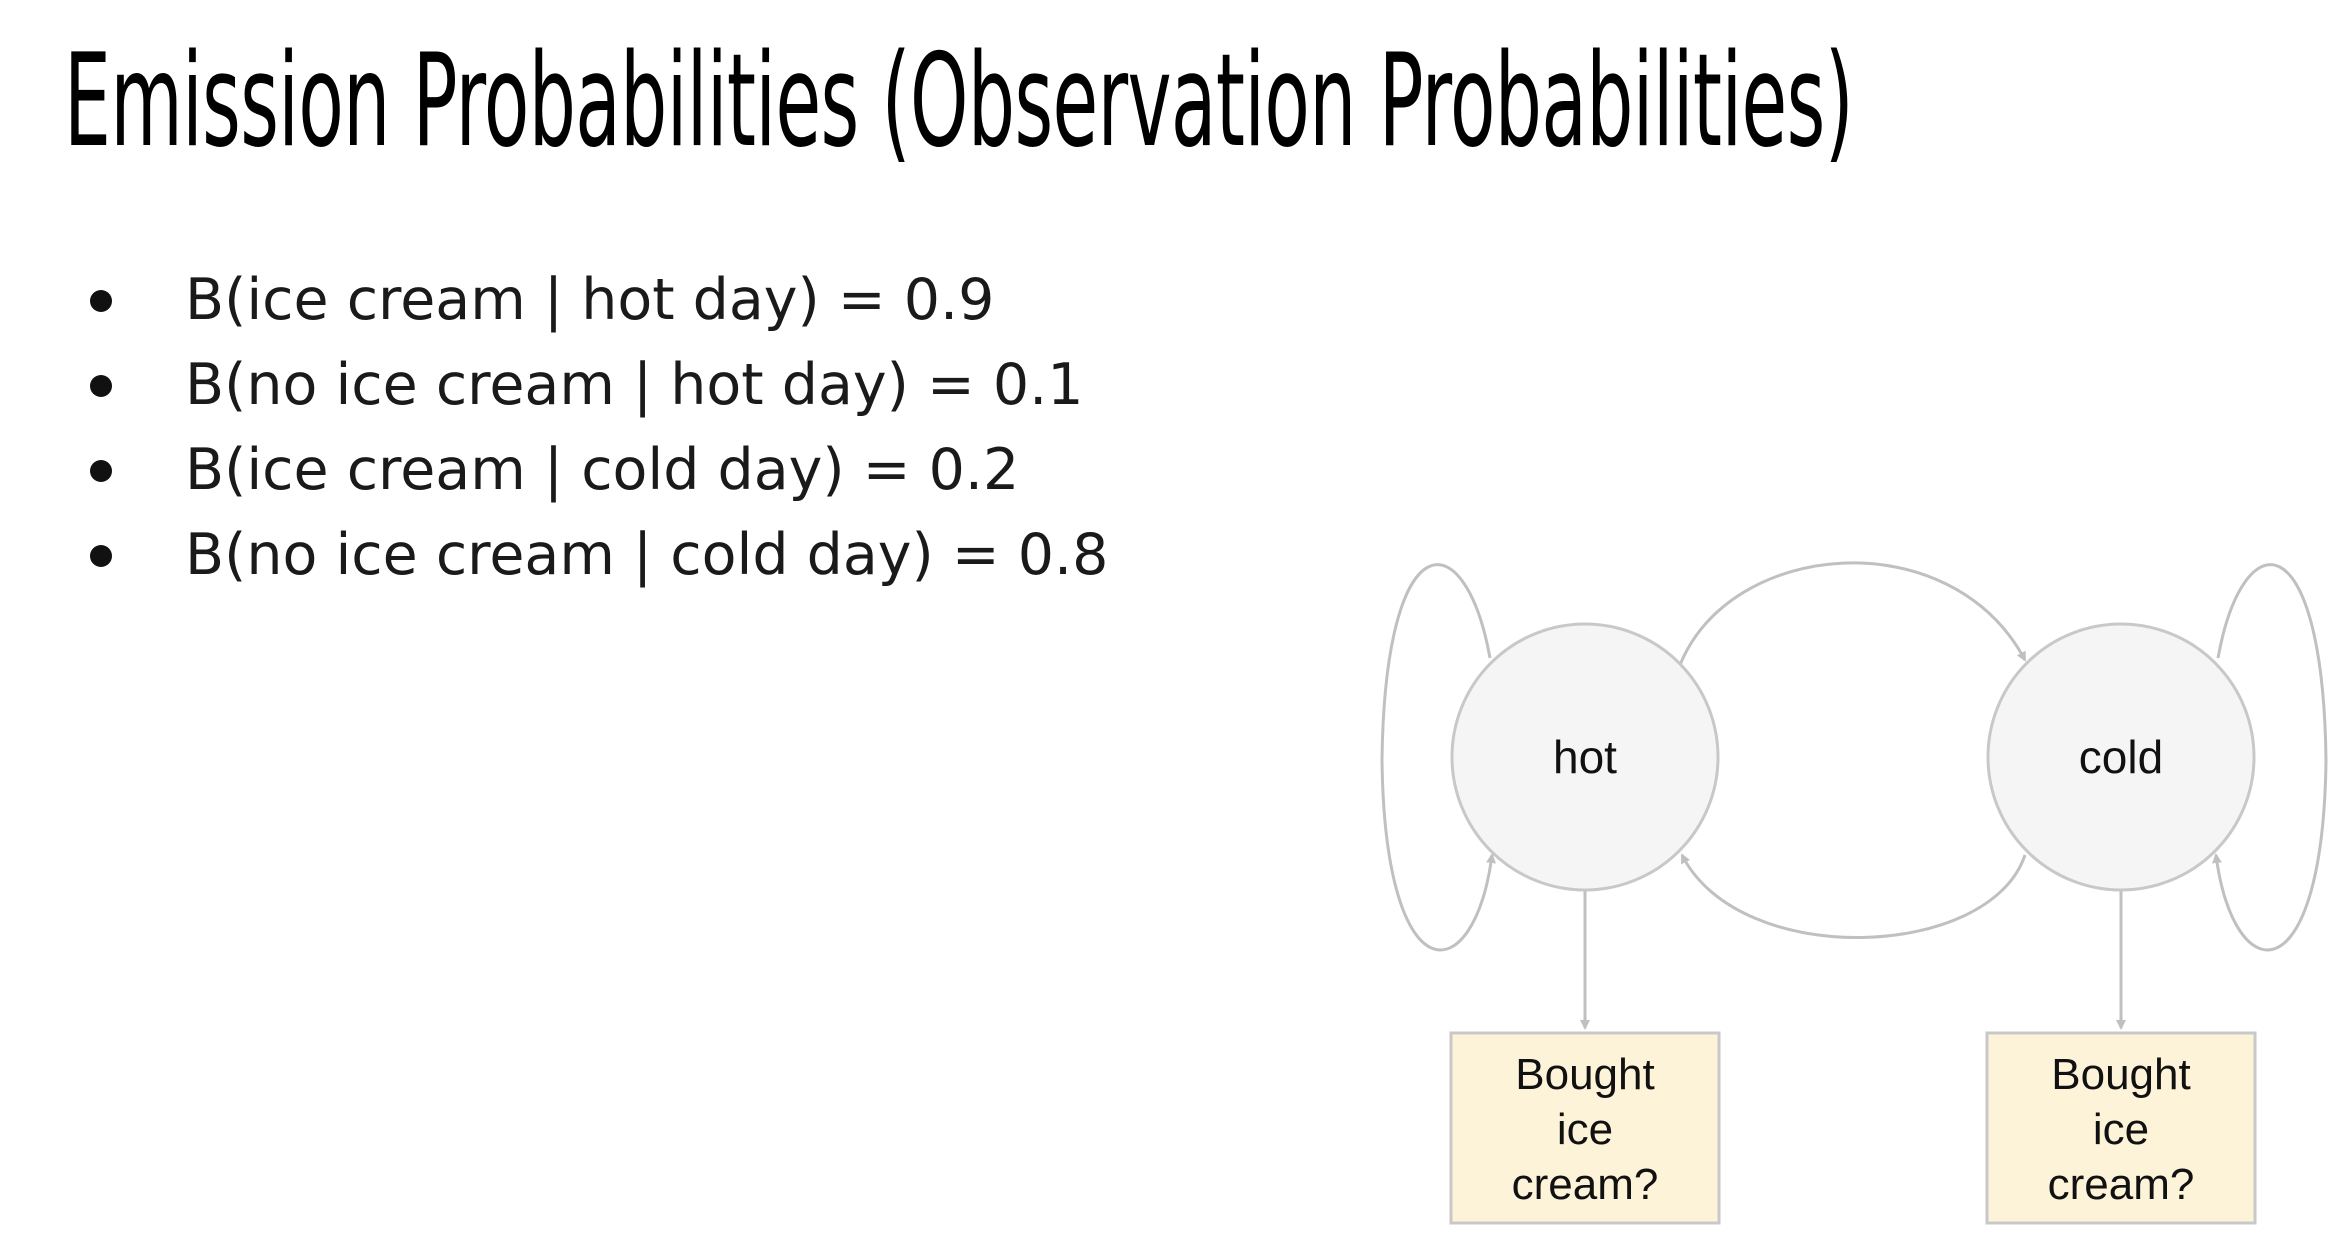  I want to click on state-node-hot: hot, so click(1585, 757).